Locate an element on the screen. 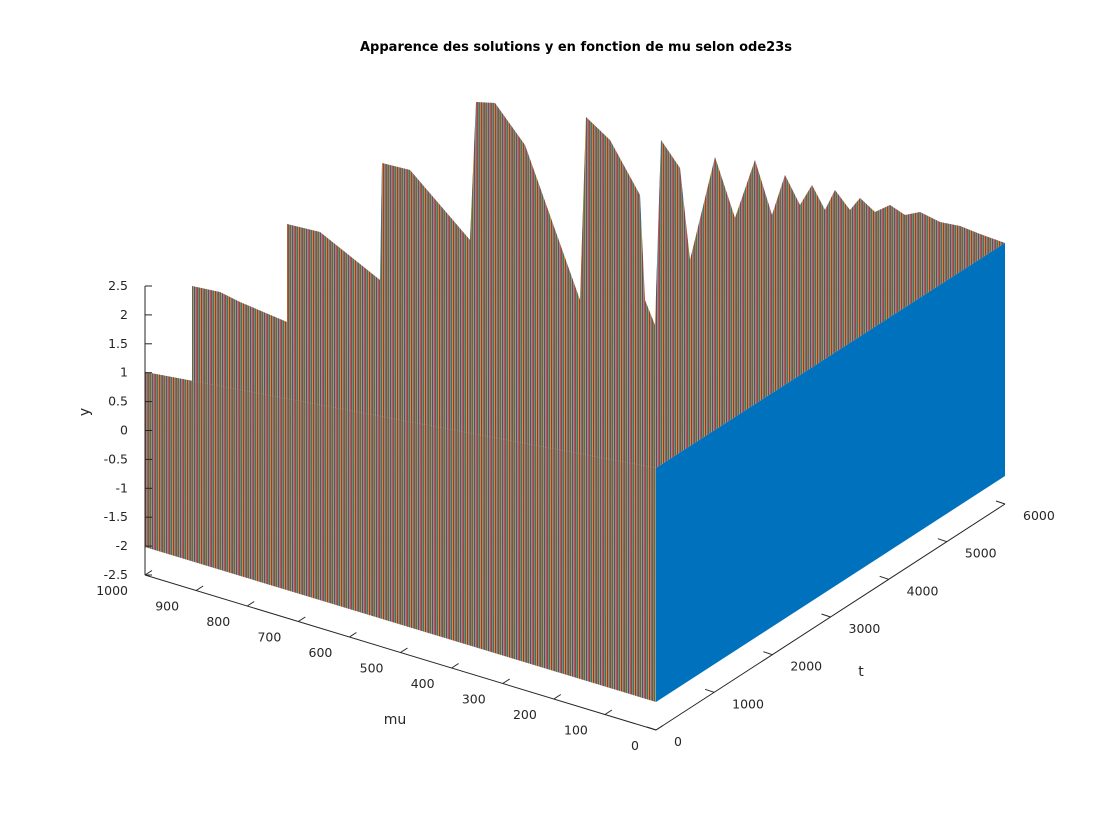 Image resolution: width=1113 pixels, height=820 pixels. z-ticks: -2.5 -2 -1.5 -1 -0.5 0 0.5 1 1.5 2 2.5 is located at coordinates (128, 430).